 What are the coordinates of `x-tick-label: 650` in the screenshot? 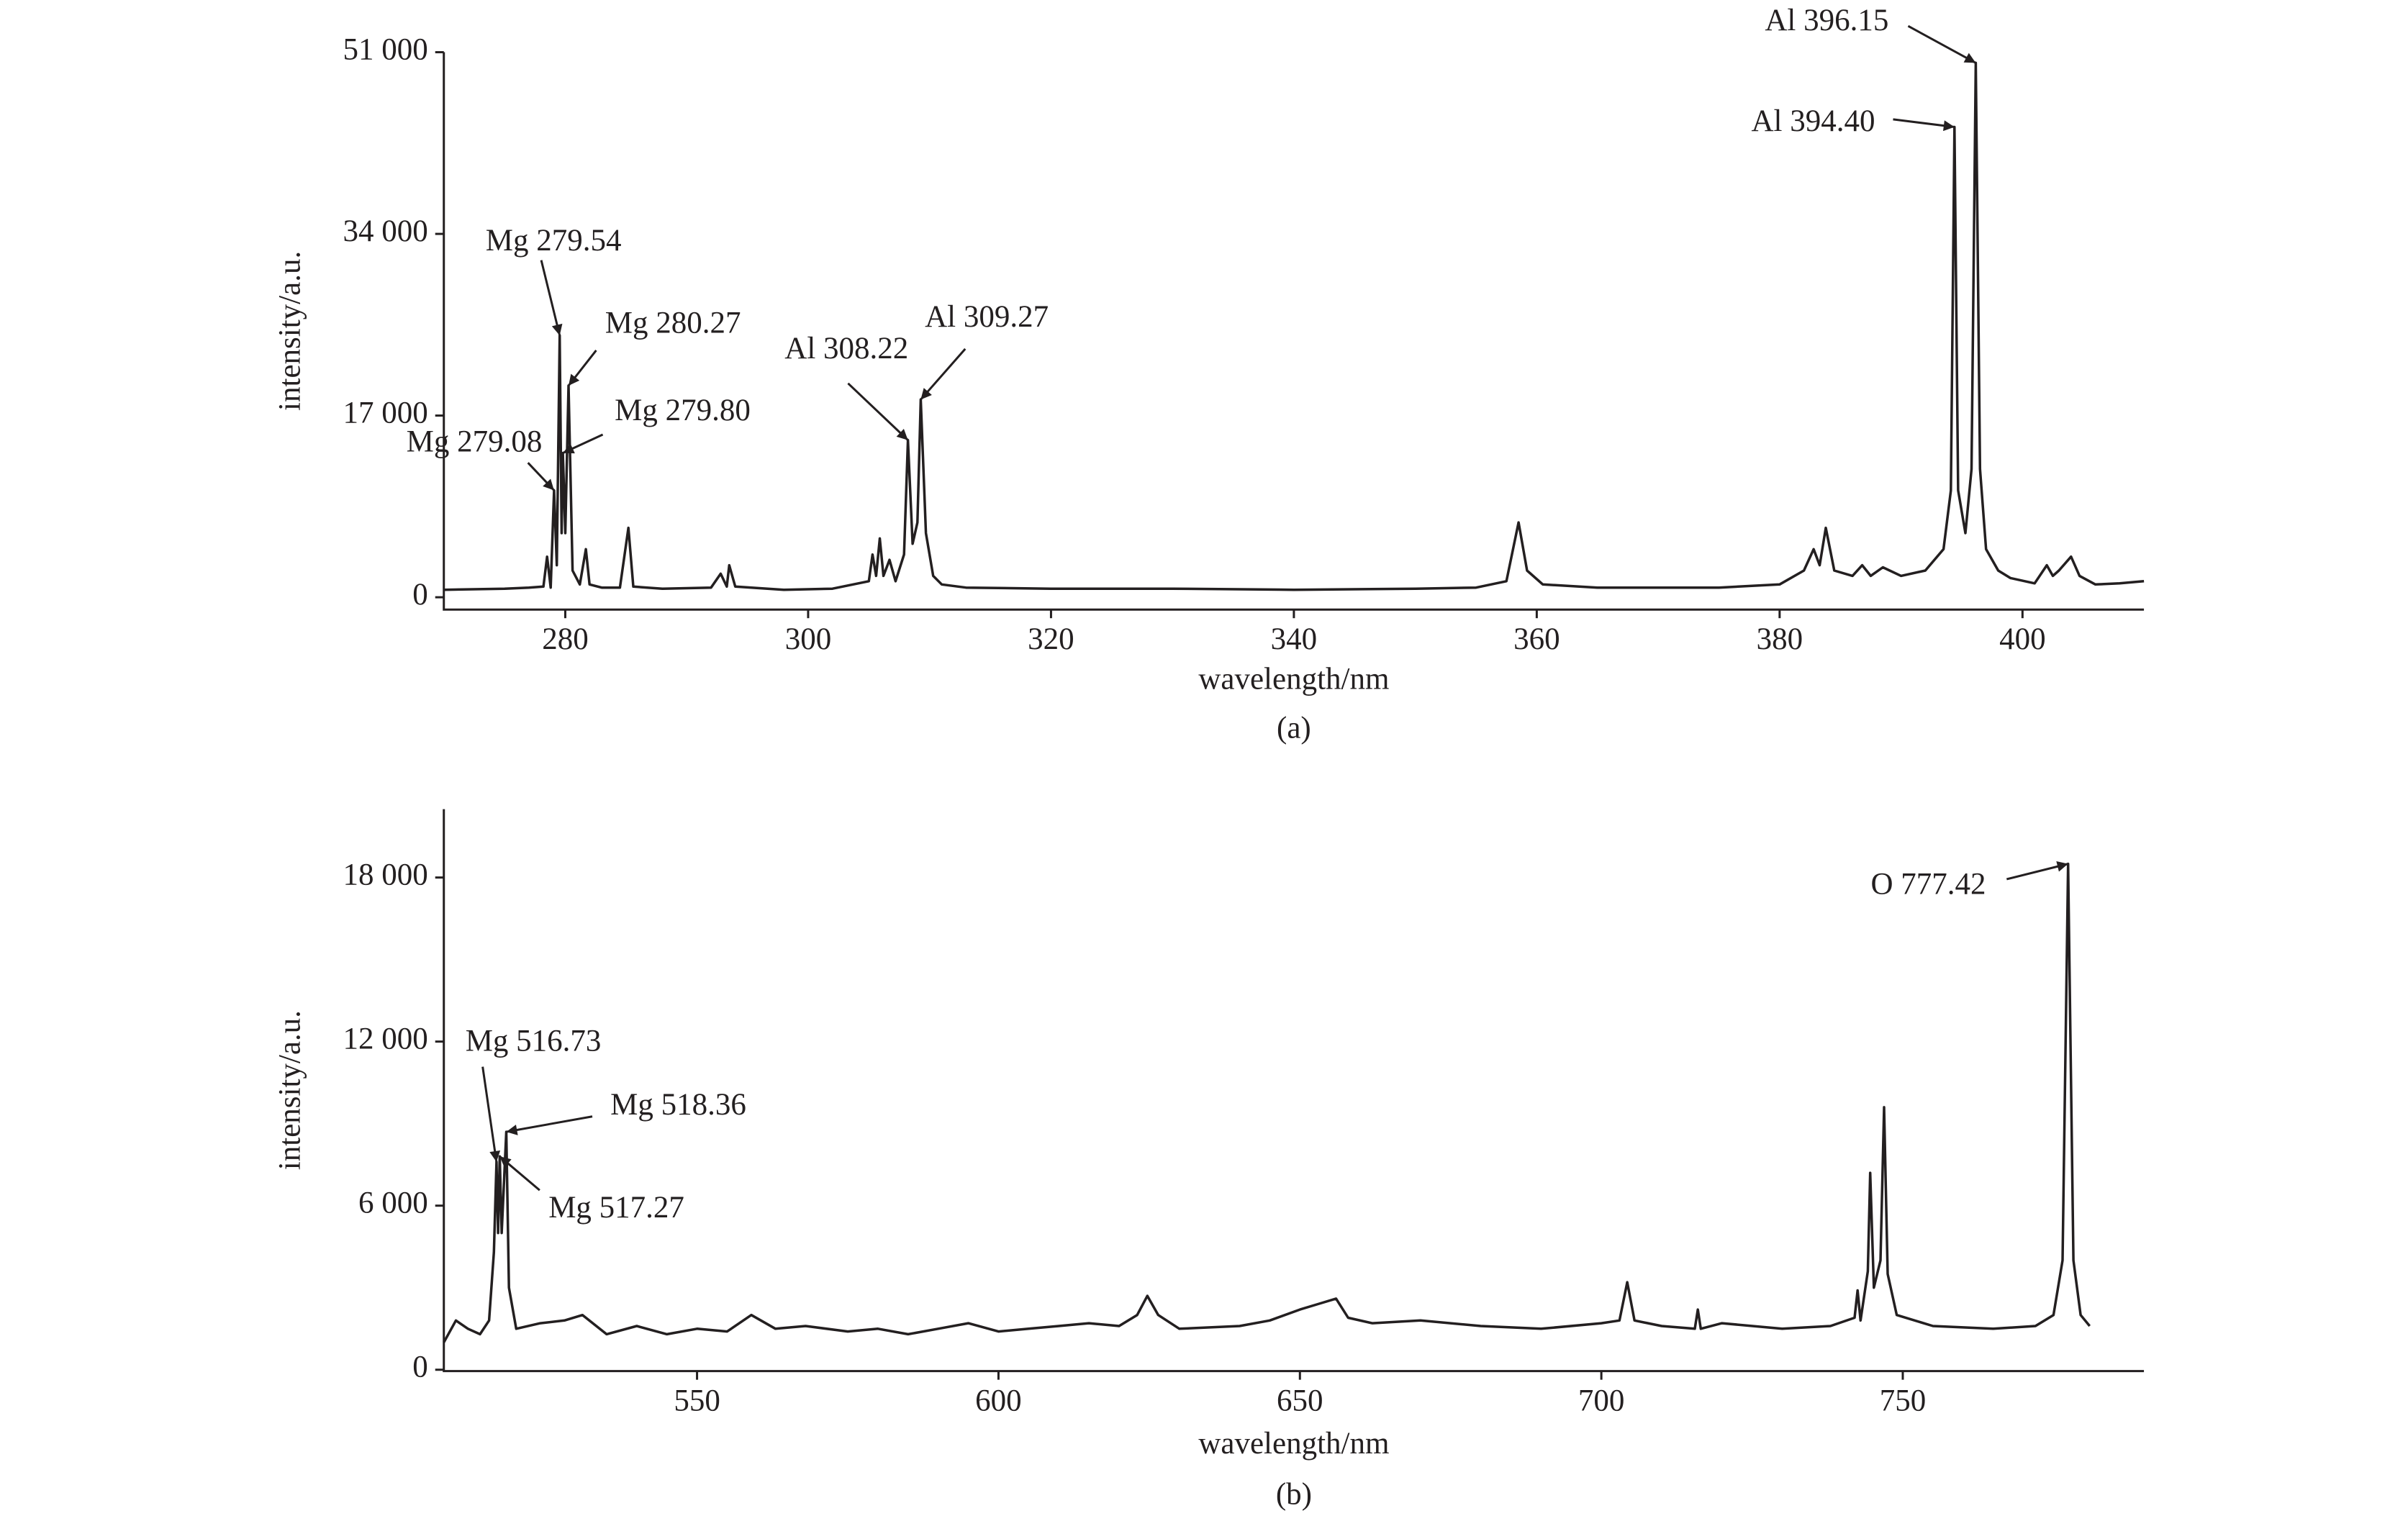 It's located at (1300, 1401).